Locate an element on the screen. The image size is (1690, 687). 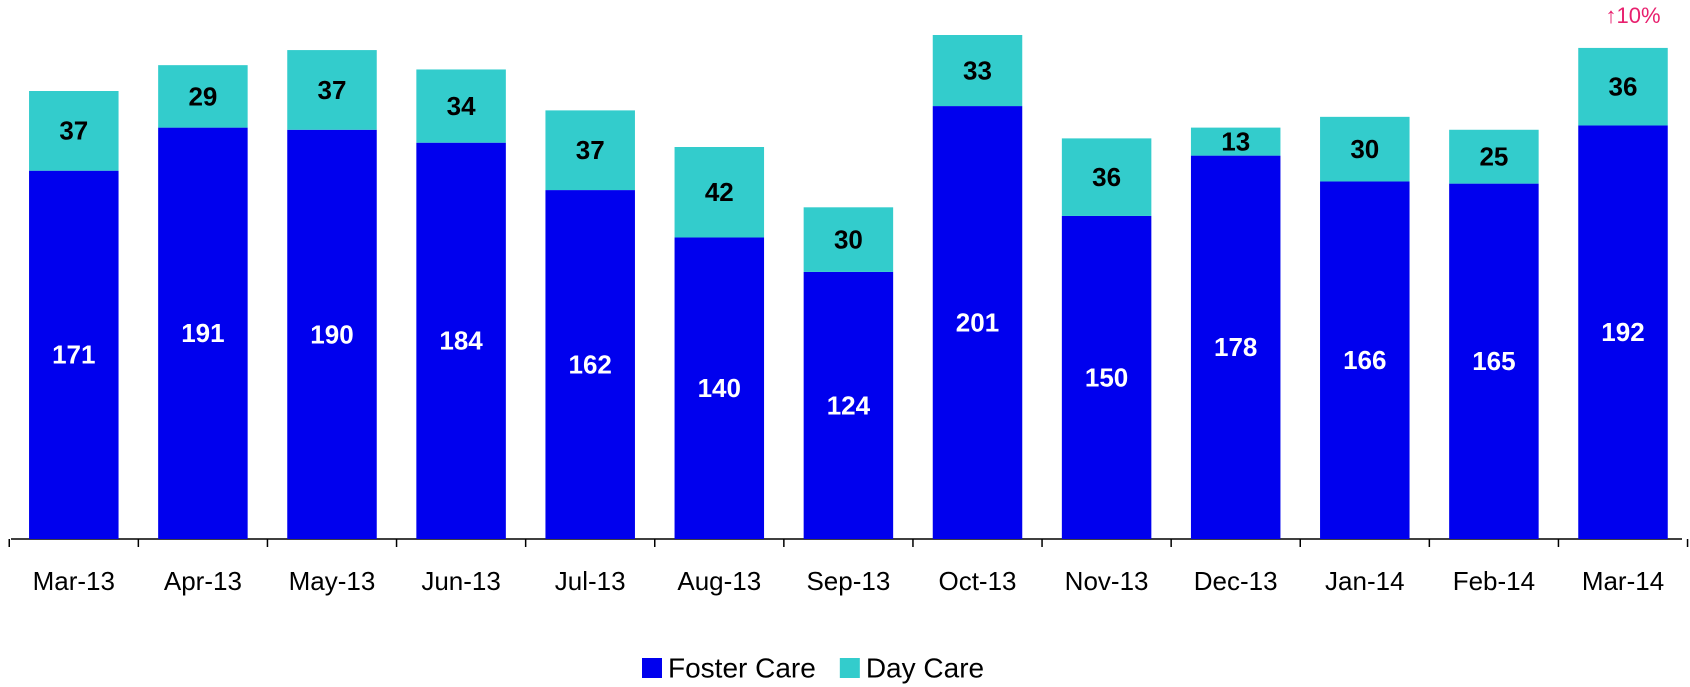
data-label: 34 is located at coordinates (461, 106).